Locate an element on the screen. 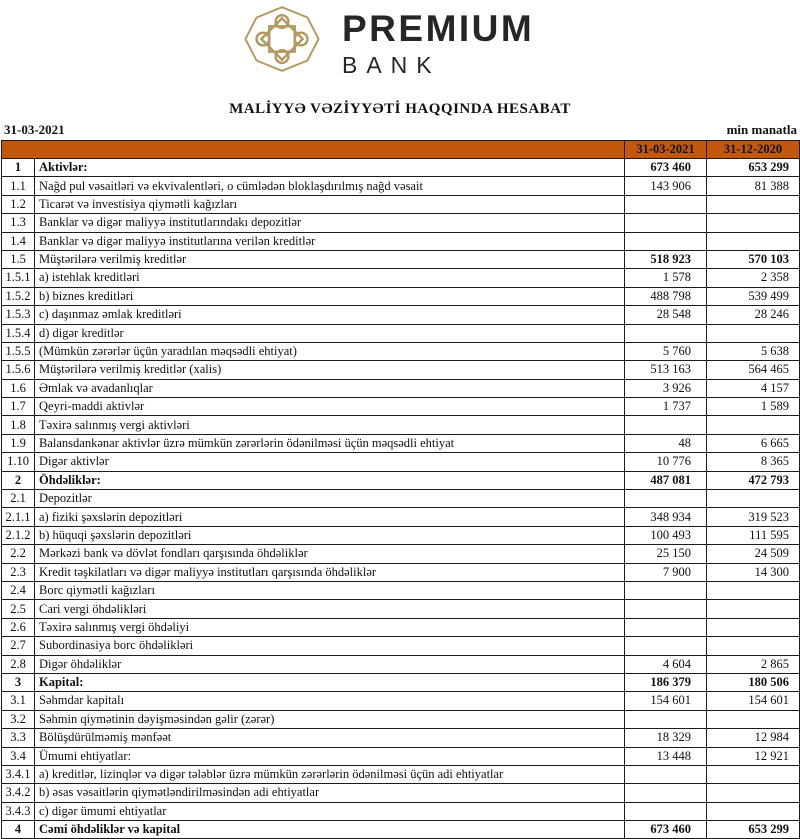 The width and height of the screenshot is (800, 839). row-number: 1.2 is located at coordinates (18, 204).